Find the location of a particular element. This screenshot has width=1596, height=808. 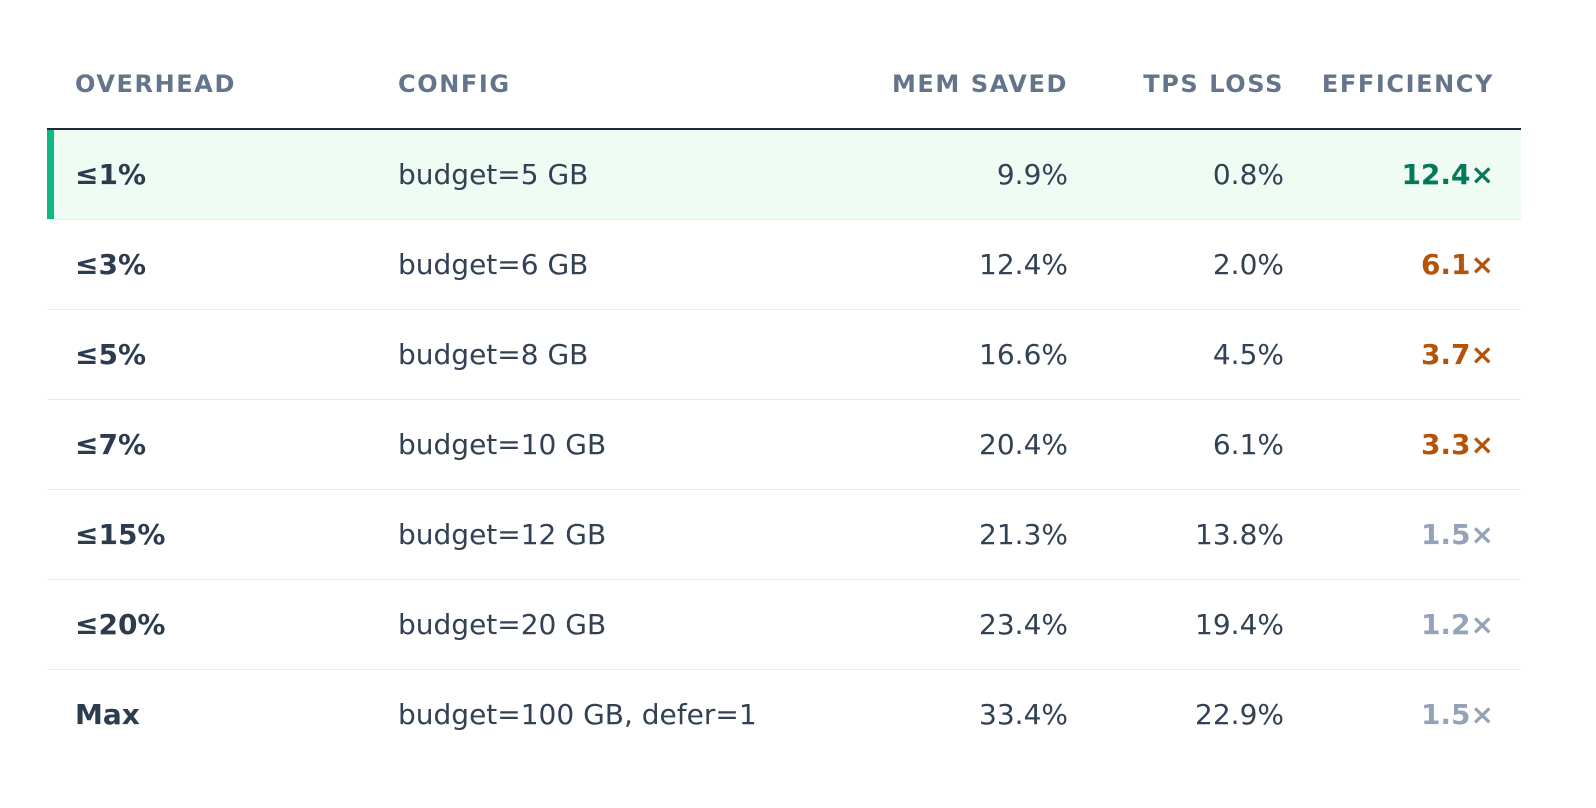

mem-saved-cell: 23.4% is located at coordinates (943, 624).